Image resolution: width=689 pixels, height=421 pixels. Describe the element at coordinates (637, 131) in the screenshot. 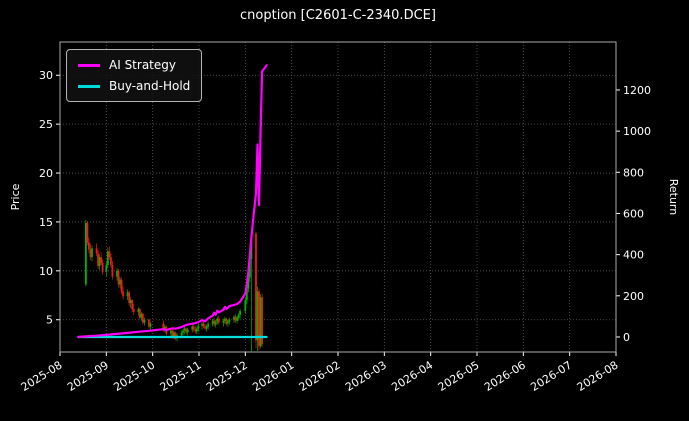

I see `return-tick-label: 1000` at that location.